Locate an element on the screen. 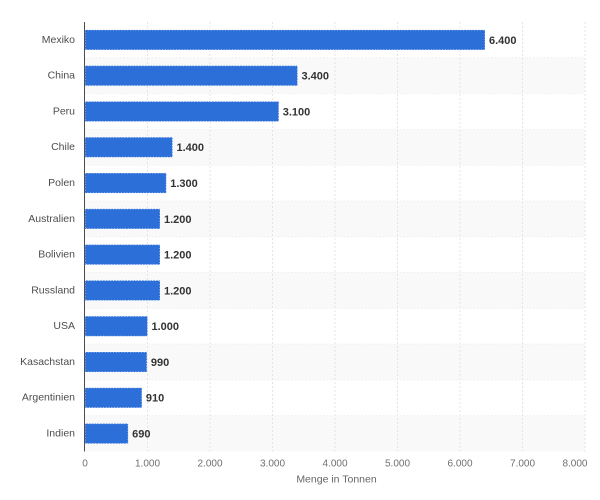 The image size is (600, 500). svg-text: 1.300 is located at coordinates (184, 184).